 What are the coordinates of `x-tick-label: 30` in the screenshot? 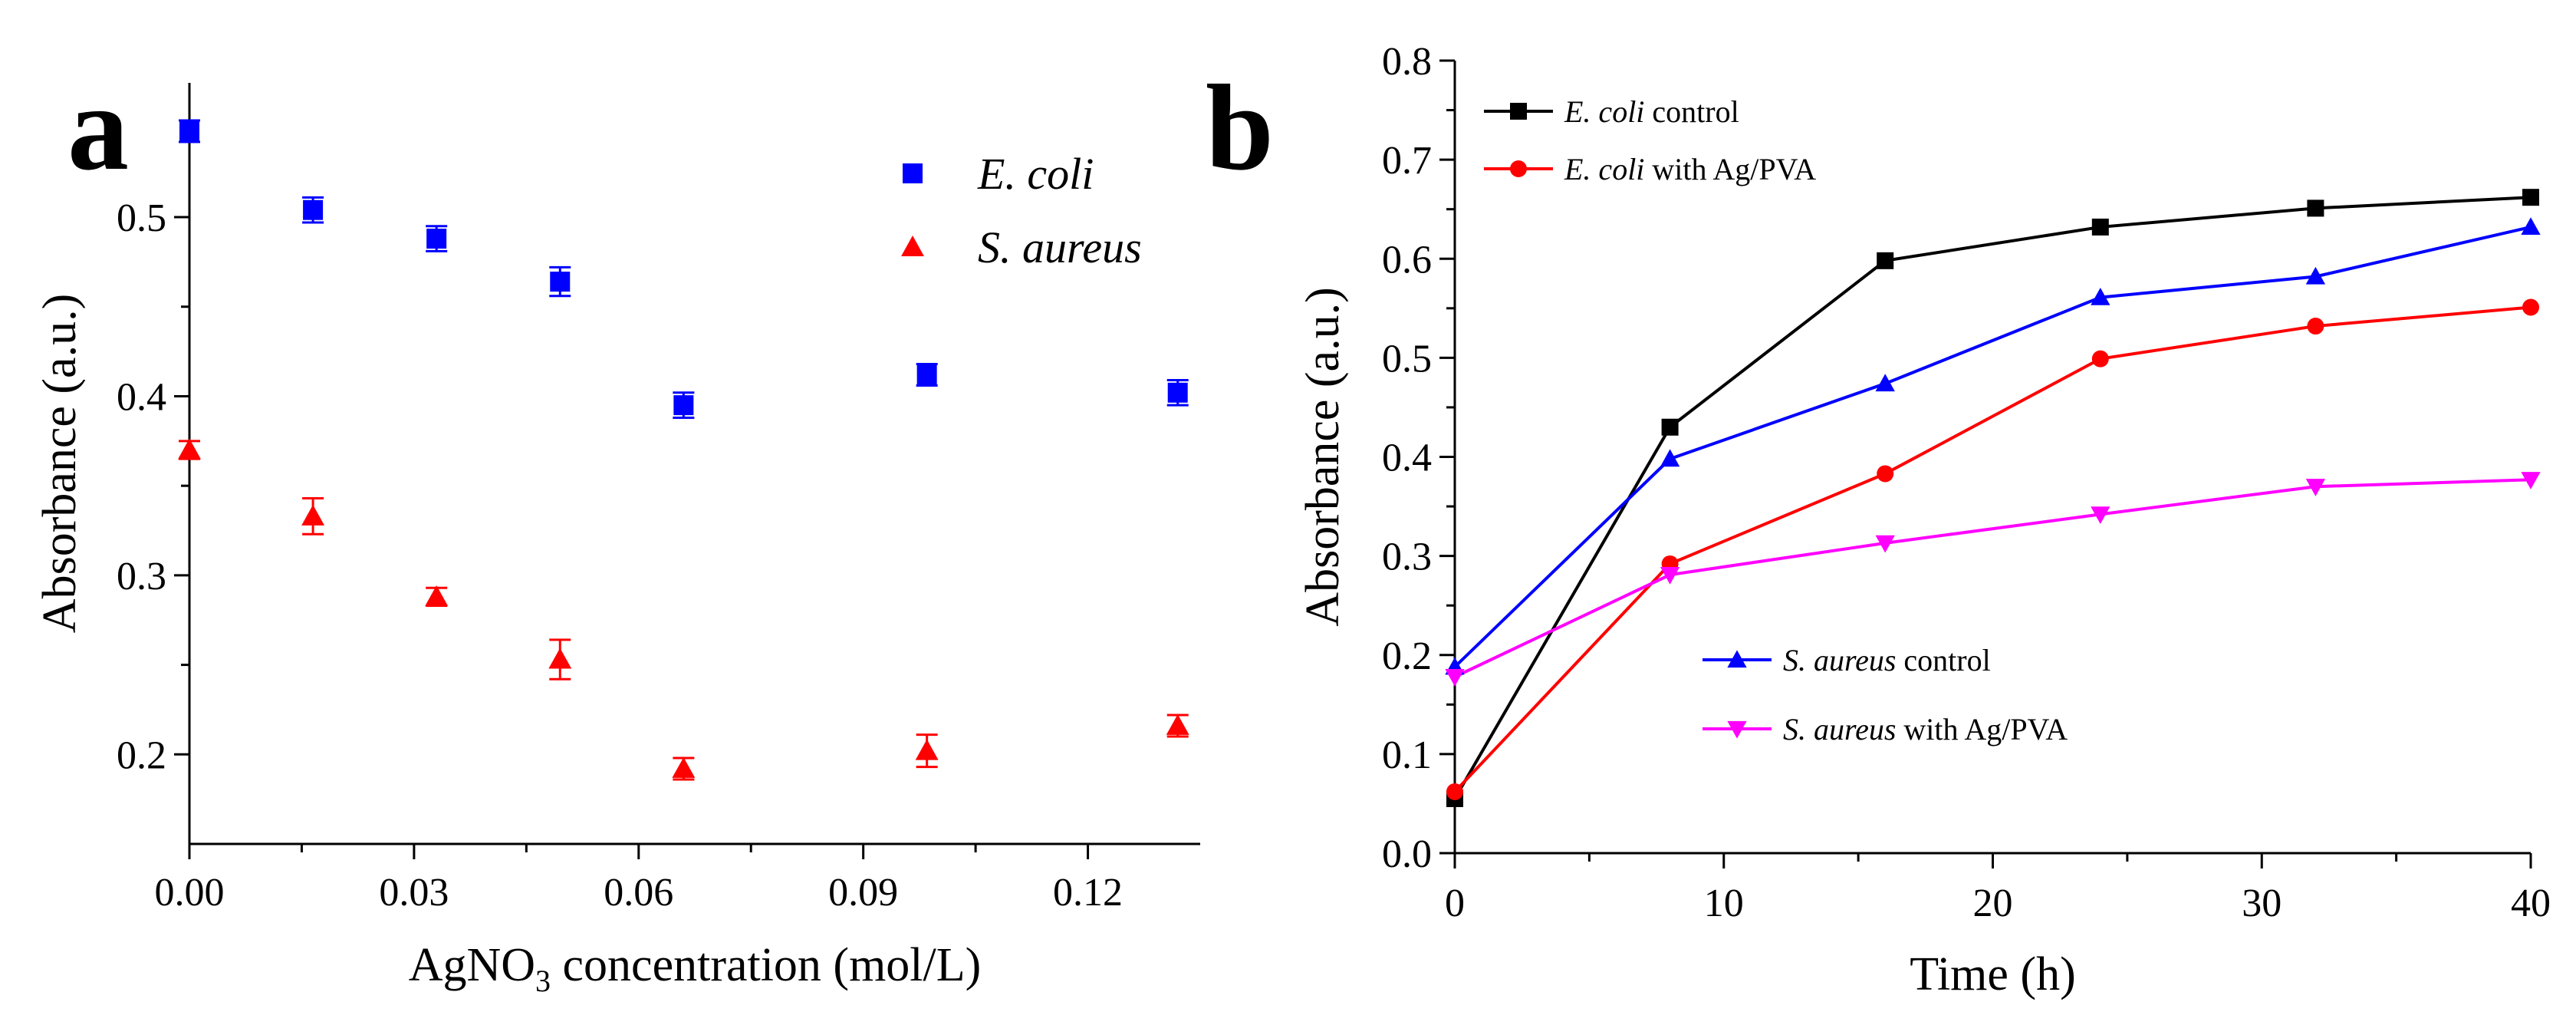 It's located at (2262, 904).